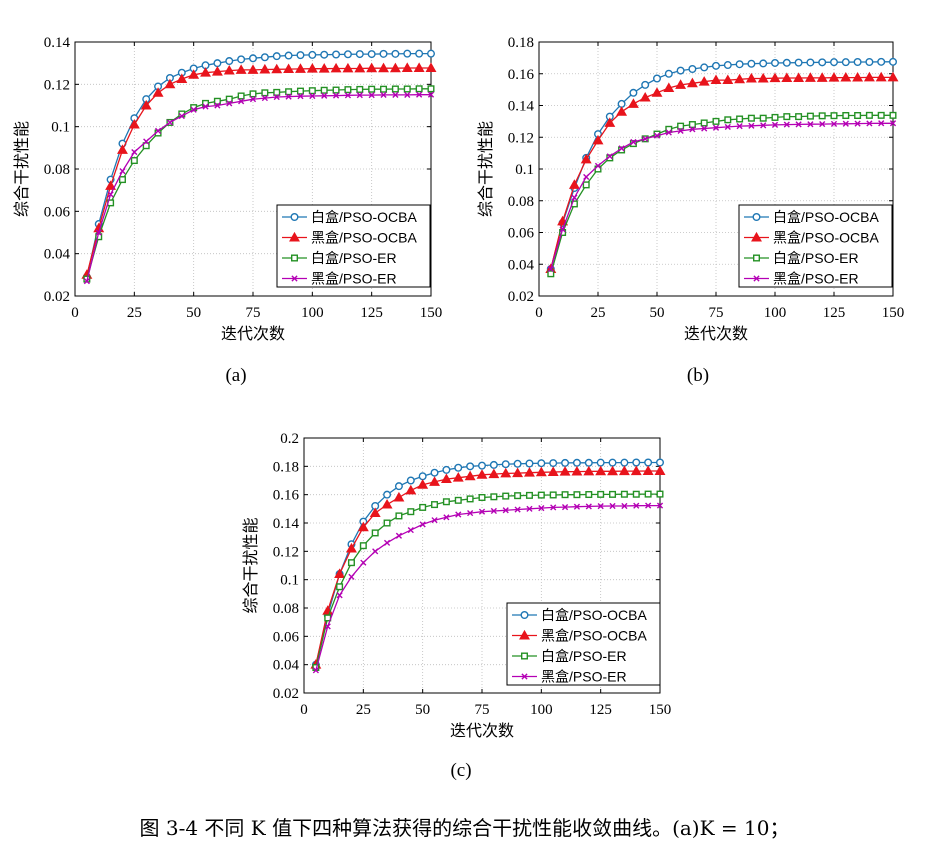 The width and height of the screenshot is (929, 857). What do you see at coordinates (353, 246) in the screenshot?
I see `legend-box` at bounding box center [353, 246].